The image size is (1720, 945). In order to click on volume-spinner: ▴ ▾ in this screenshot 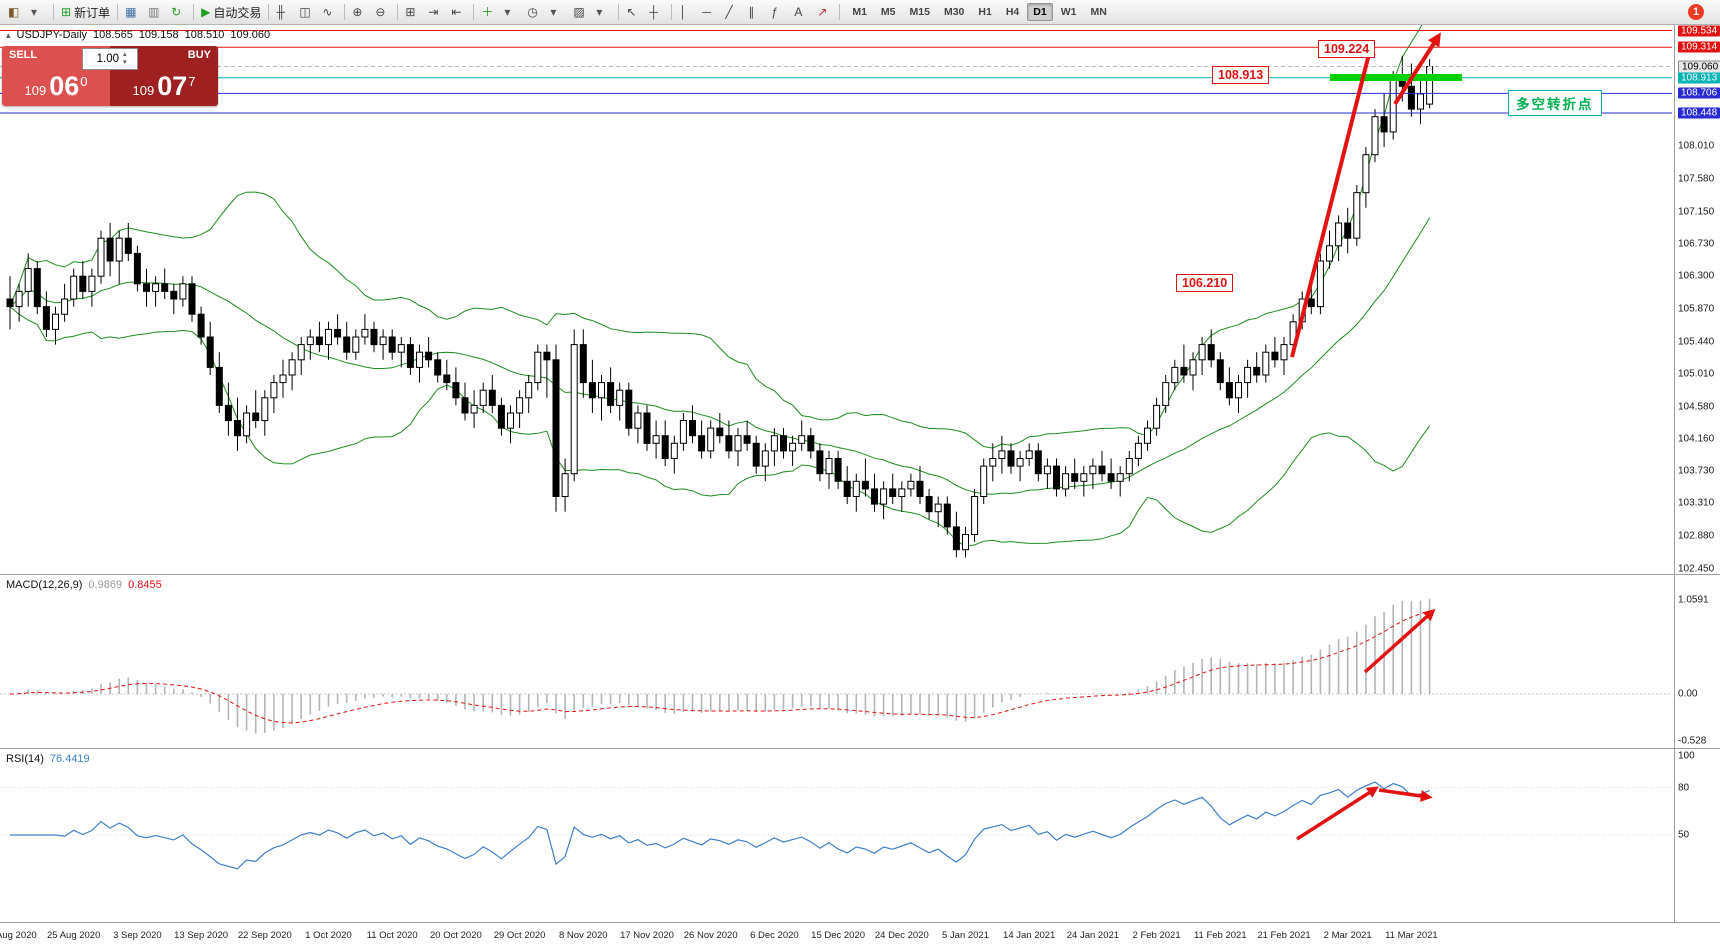, I will do `click(125, 59)`.